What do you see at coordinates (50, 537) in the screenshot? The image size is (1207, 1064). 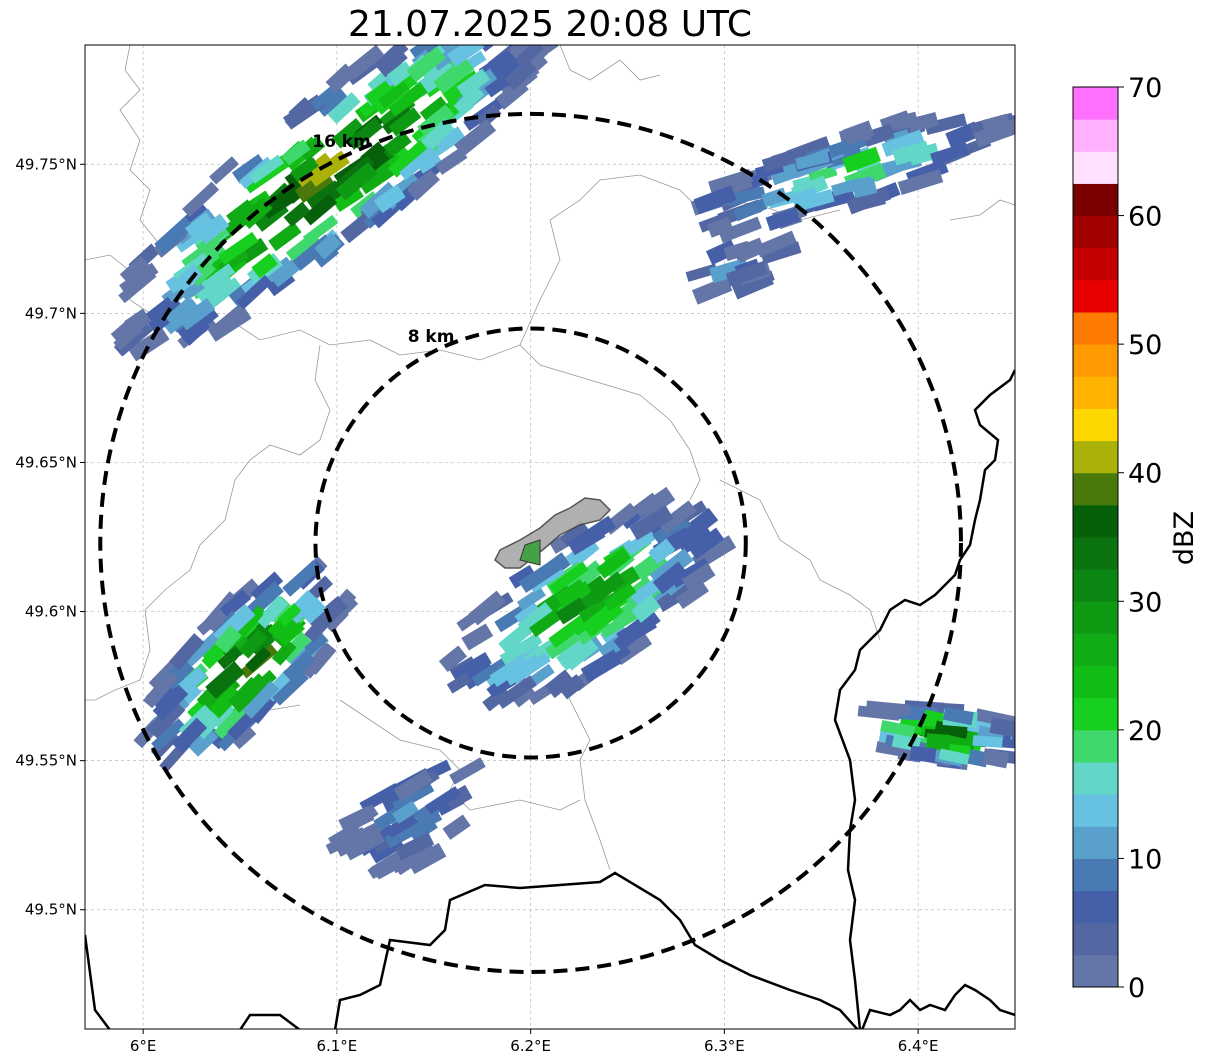 I see `latitude-axis: 49.75°N 49.7°N 49.65°N 49.6°N 49.55°N 49.5°N` at bounding box center [50, 537].